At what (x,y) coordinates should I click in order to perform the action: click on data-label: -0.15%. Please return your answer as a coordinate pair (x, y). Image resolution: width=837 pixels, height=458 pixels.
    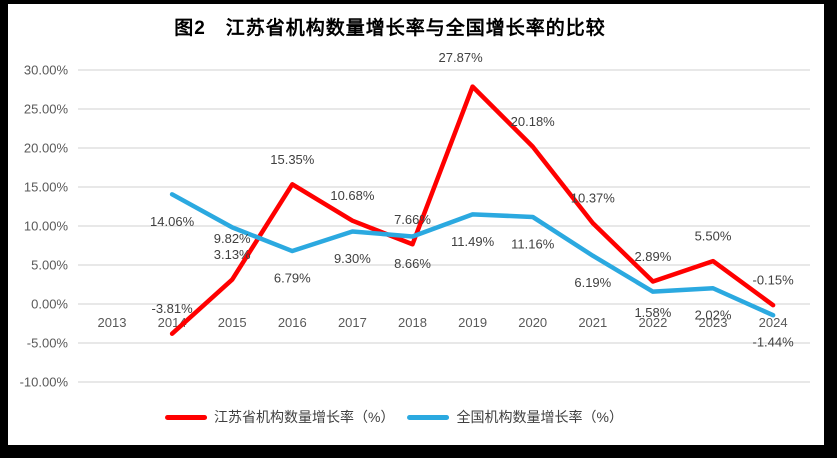
    Looking at the image, I should click on (773, 280).